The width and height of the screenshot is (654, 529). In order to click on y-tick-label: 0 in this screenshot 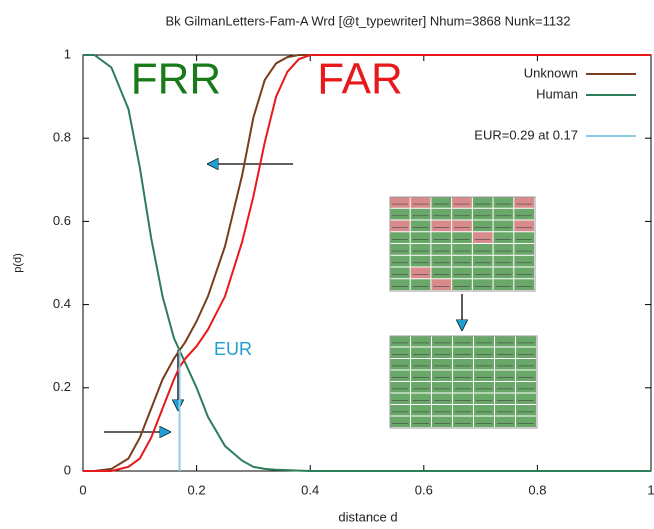, I will do `click(67, 469)`.